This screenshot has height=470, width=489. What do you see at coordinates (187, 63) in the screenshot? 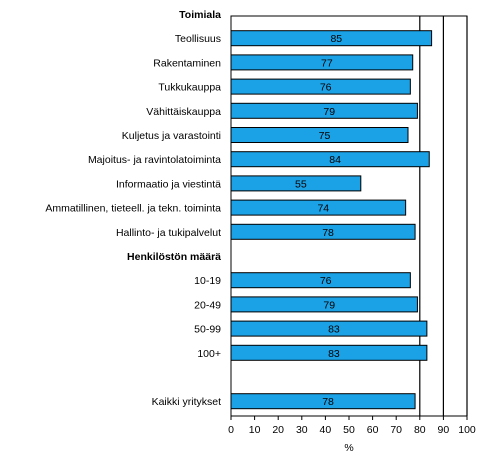
I see `category-label: Rakentaminen` at bounding box center [187, 63].